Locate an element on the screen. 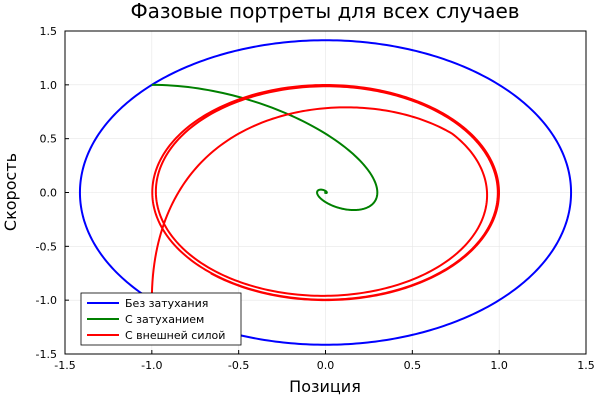 This screenshot has height=400, width=600. series-damped-line is located at coordinates (265, 147).